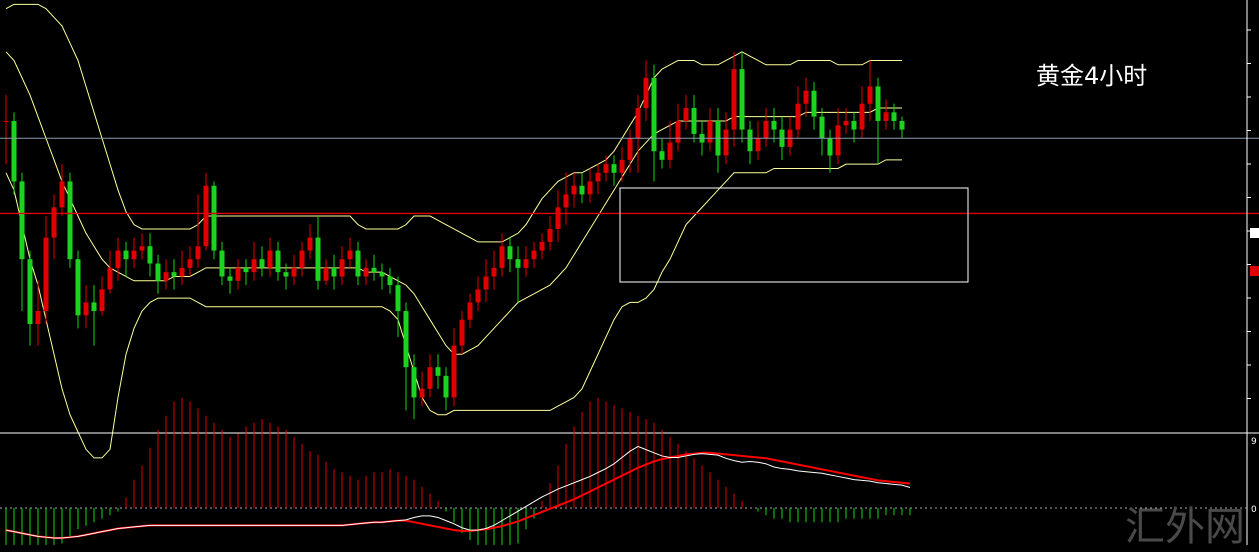  Describe the element at coordinates (1254, 233) in the screenshot. I see `current-price-marker` at that location.